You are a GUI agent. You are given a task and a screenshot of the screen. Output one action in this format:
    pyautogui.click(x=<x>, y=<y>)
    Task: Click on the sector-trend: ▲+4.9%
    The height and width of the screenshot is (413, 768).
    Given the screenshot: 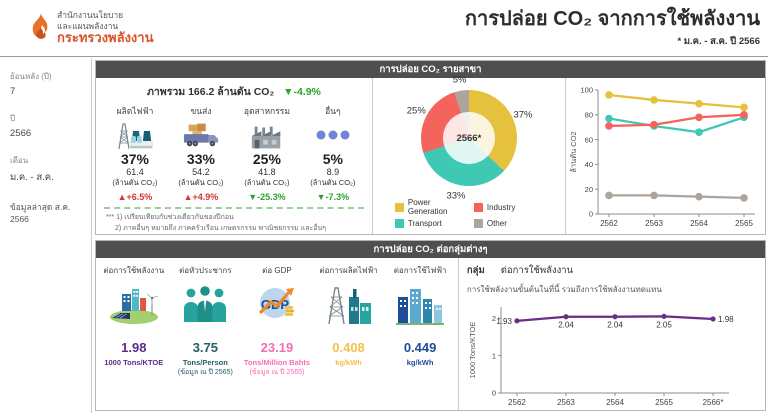 What is the action you would take?
    pyautogui.click(x=201, y=197)
    